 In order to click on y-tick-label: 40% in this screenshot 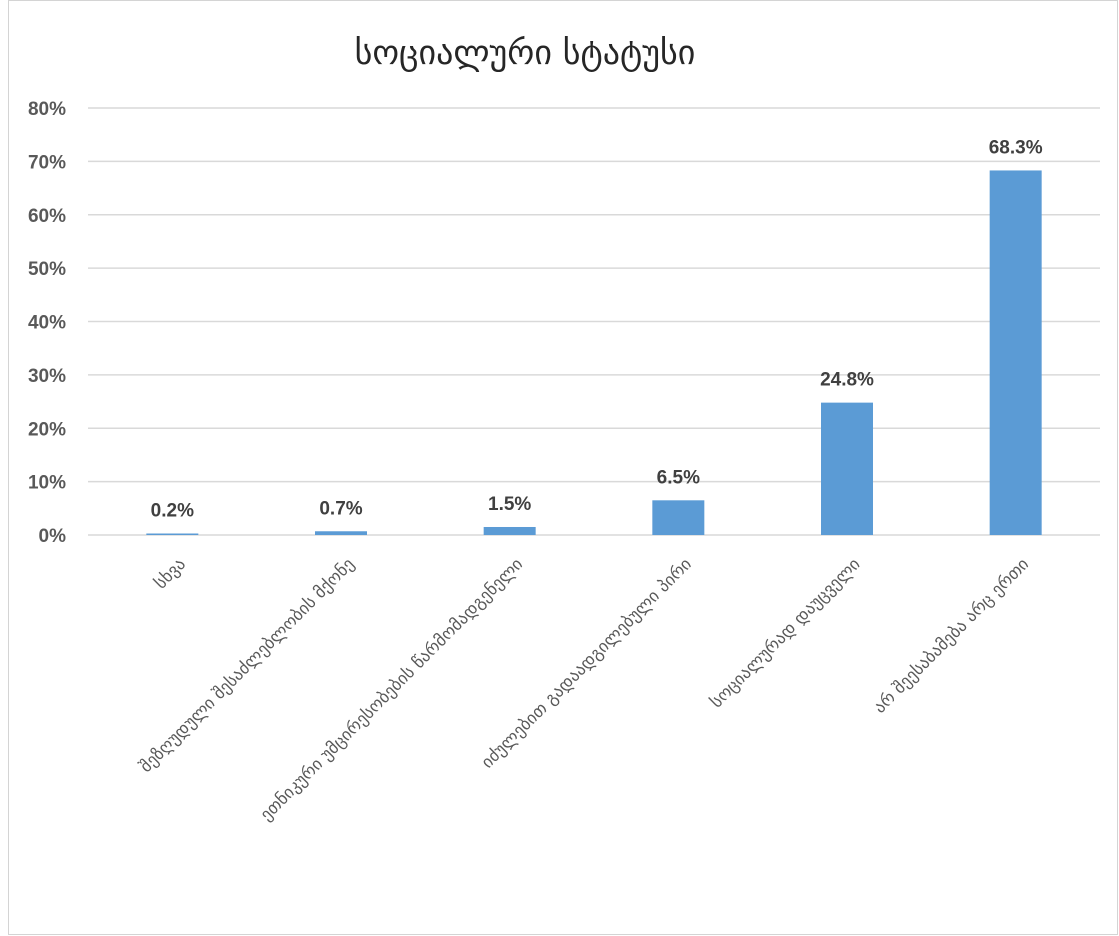, I will do `click(47, 323)`.